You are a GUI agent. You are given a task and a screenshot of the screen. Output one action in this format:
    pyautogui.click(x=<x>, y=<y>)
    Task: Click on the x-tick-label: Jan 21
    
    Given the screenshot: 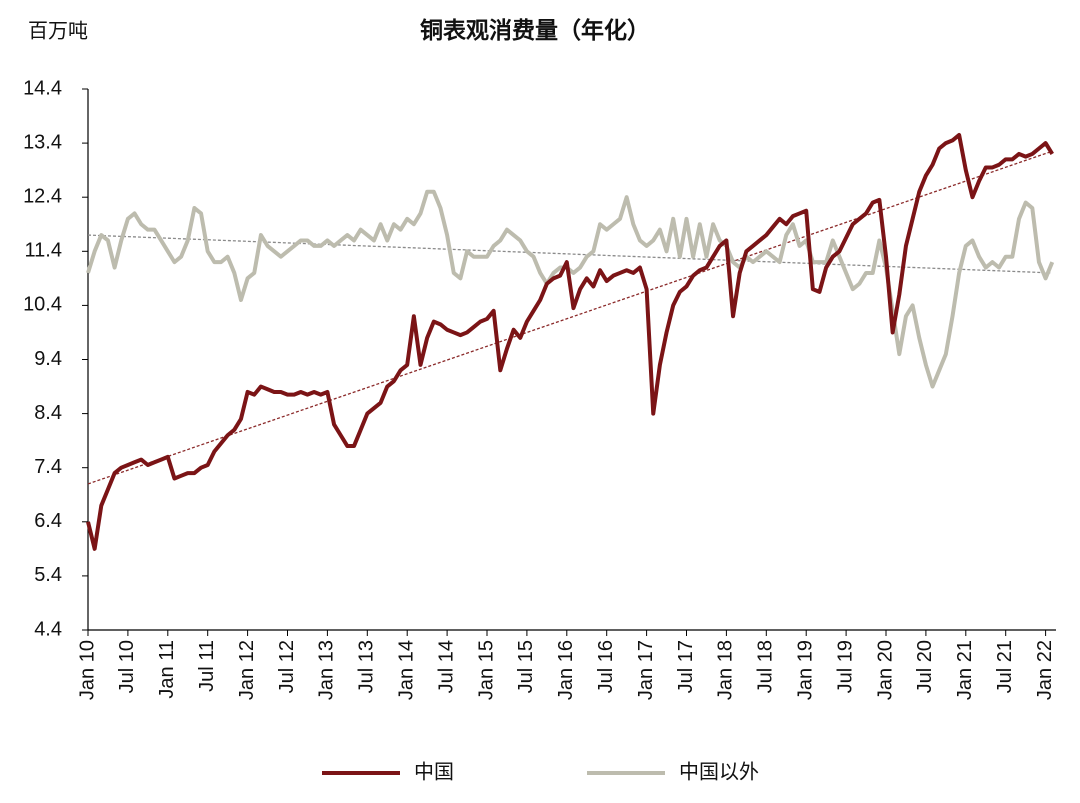 What is the action you would take?
    pyautogui.click(x=965, y=670)
    